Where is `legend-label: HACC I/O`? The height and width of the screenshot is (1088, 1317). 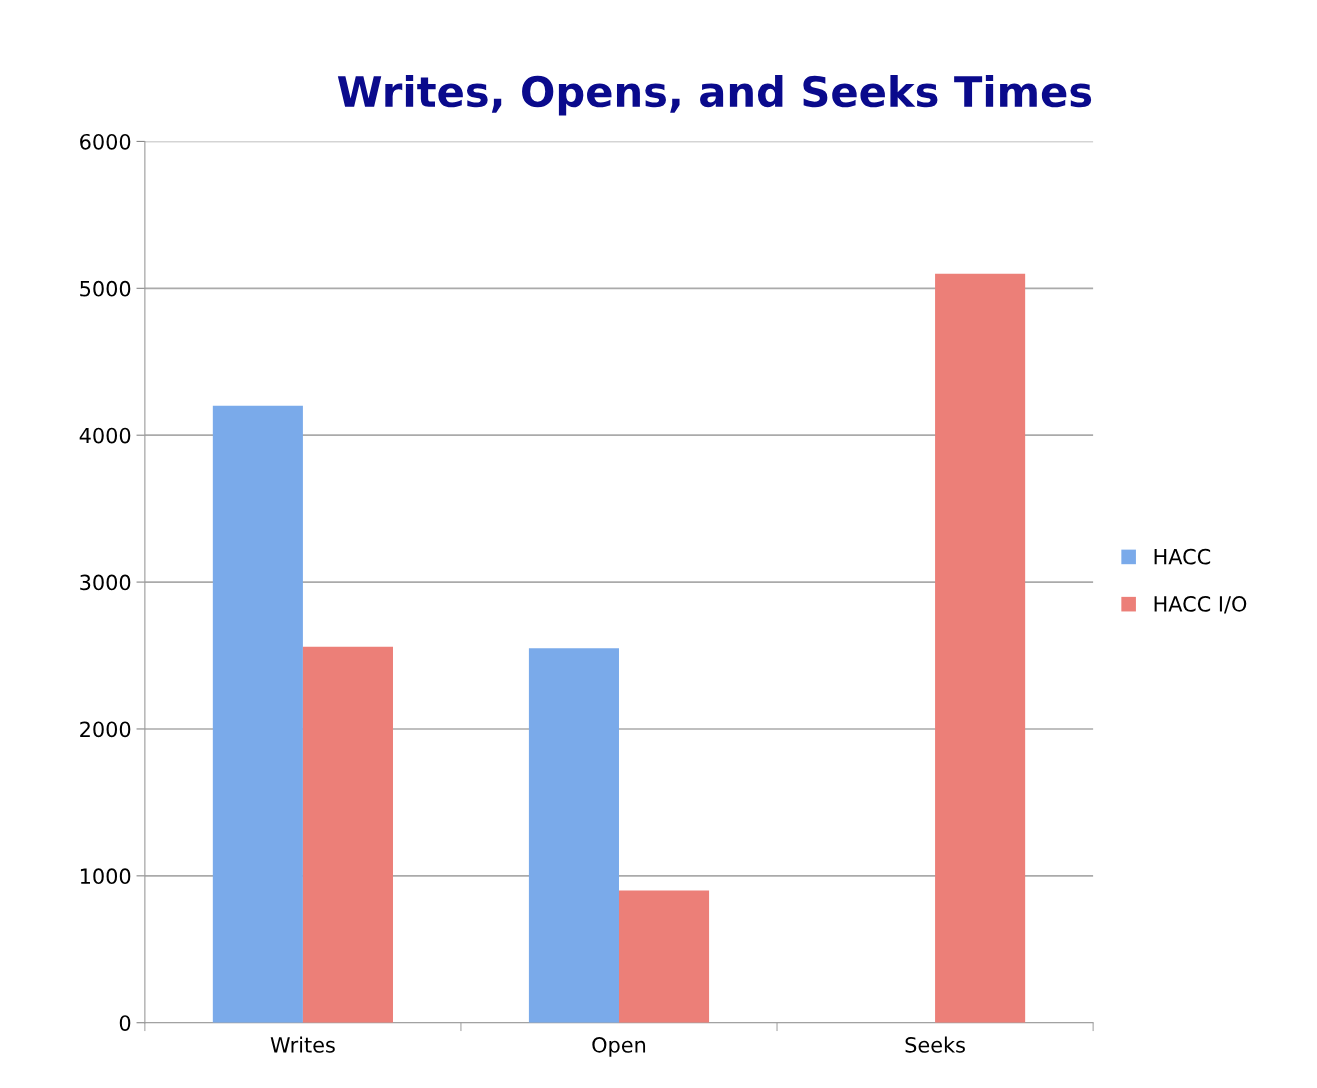 legend-label: HACC I/O is located at coordinates (1200, 604).